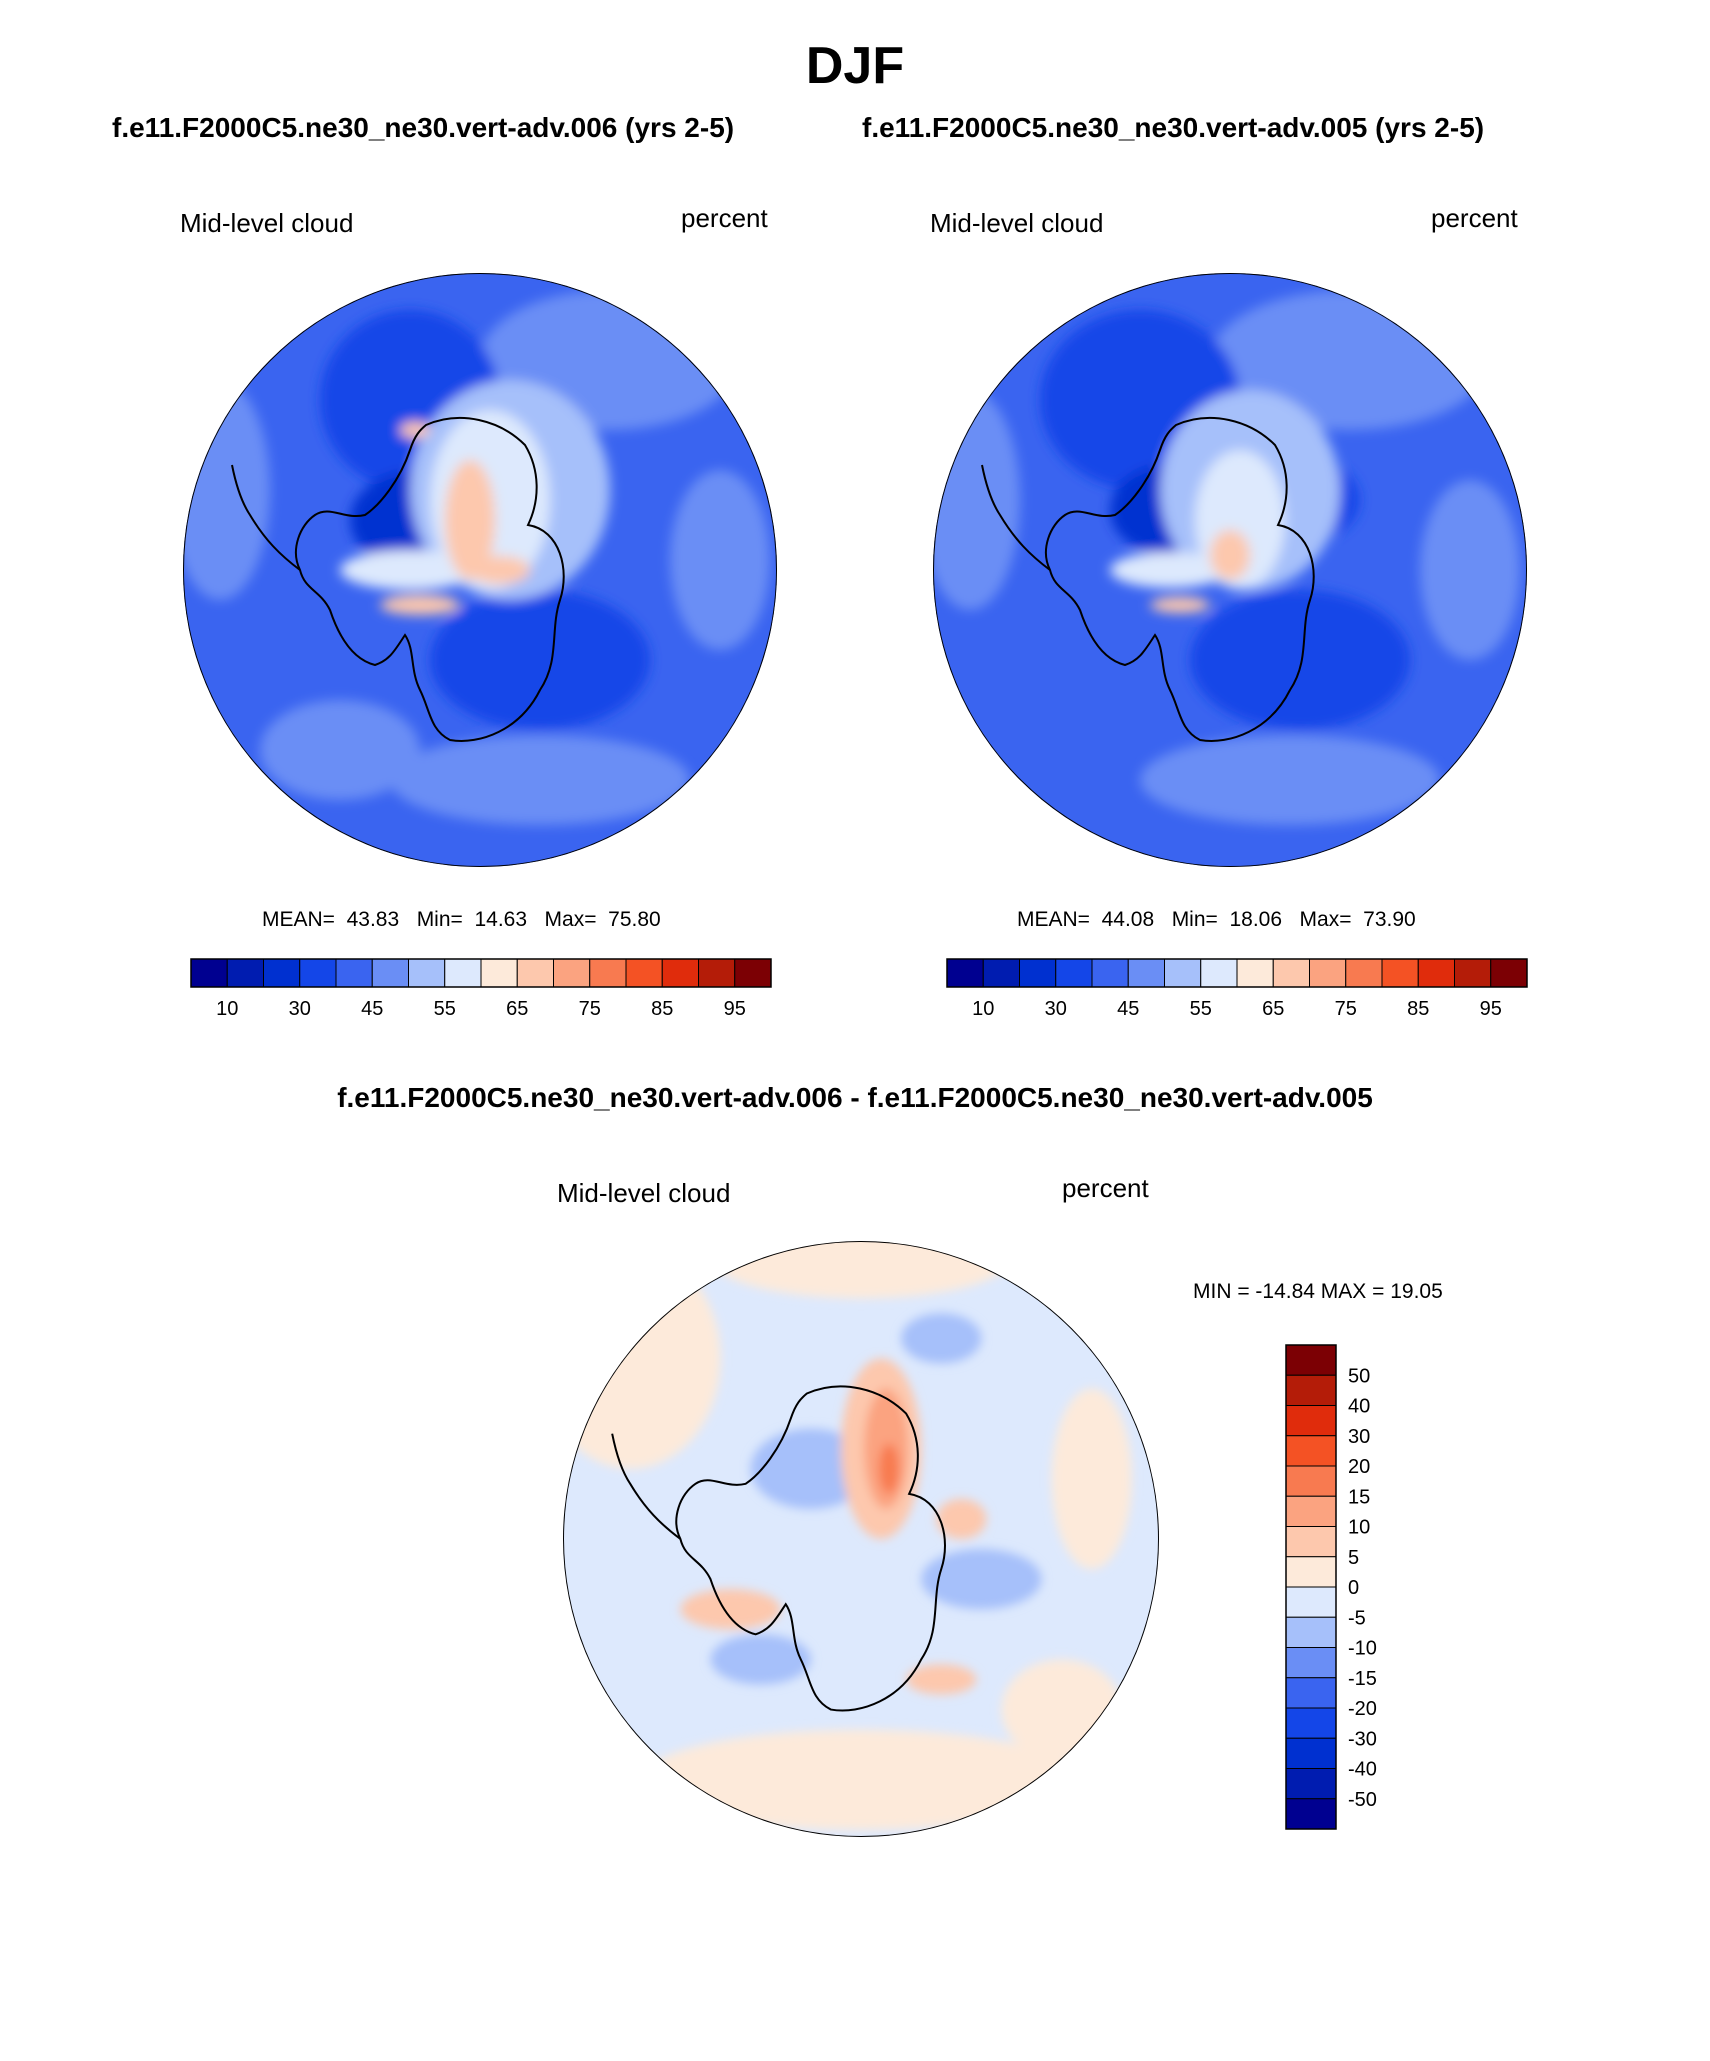 Image resolution: width=1710 pixels, height=2061 pixels. Describe the element at coordinates (415, 430) in the screenshot. I see `left-region-warm-north` at that location.